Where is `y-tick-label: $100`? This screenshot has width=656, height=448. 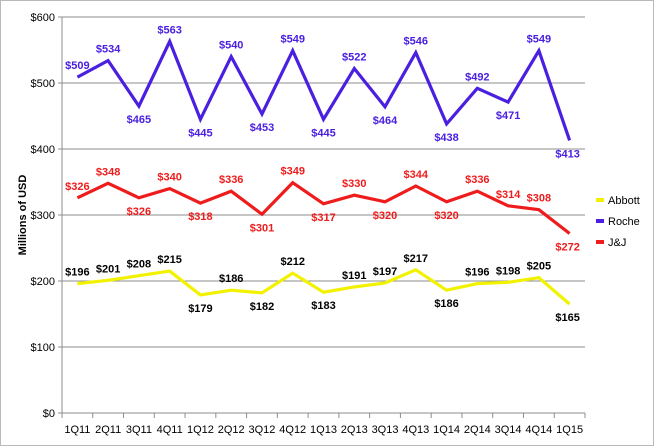
y-tick-label: $100 is located at coordinates (43, 348).